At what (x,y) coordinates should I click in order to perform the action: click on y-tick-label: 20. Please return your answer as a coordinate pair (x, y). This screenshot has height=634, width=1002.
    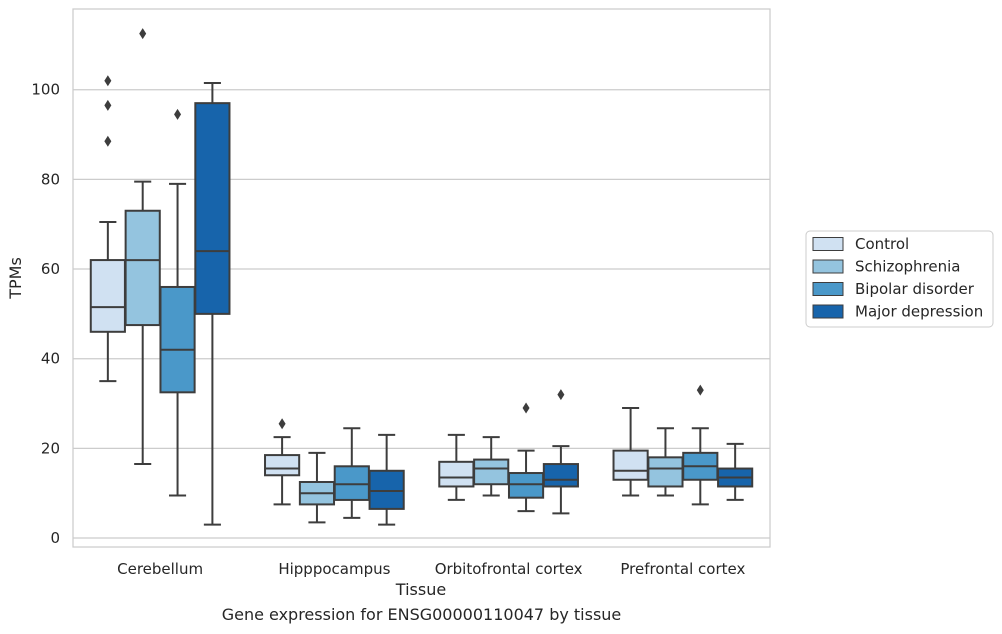
    Looking at the image, I should click on (50, 448).